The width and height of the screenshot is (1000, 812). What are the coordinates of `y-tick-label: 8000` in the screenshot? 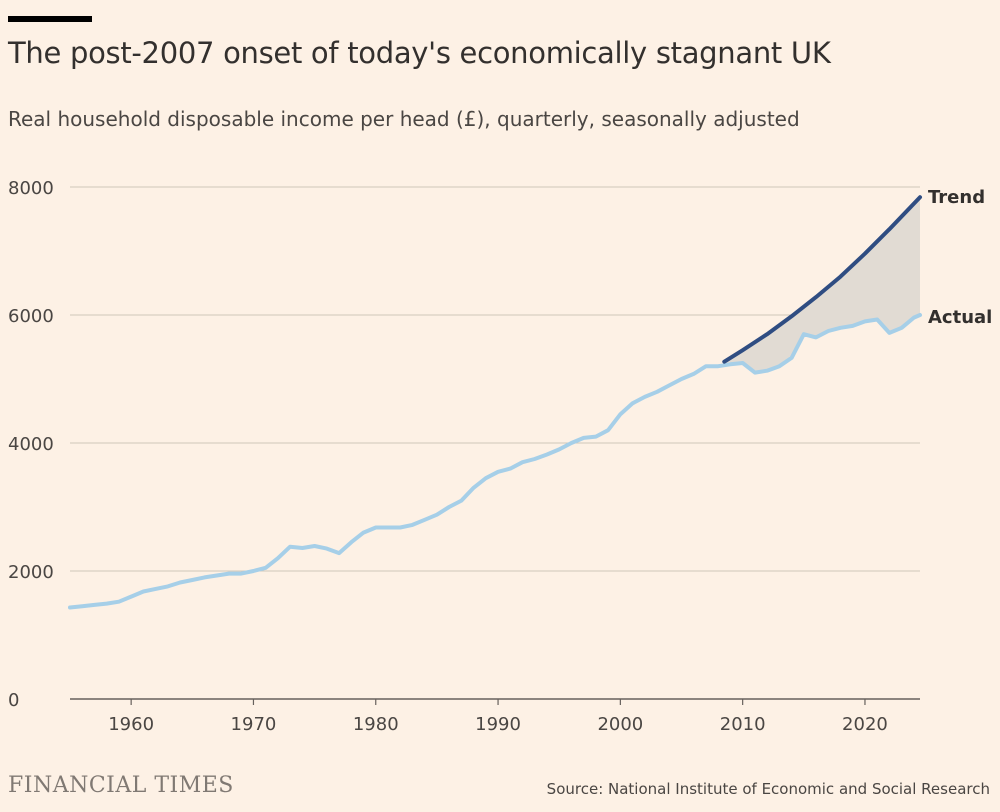 It's located at (31, 188).